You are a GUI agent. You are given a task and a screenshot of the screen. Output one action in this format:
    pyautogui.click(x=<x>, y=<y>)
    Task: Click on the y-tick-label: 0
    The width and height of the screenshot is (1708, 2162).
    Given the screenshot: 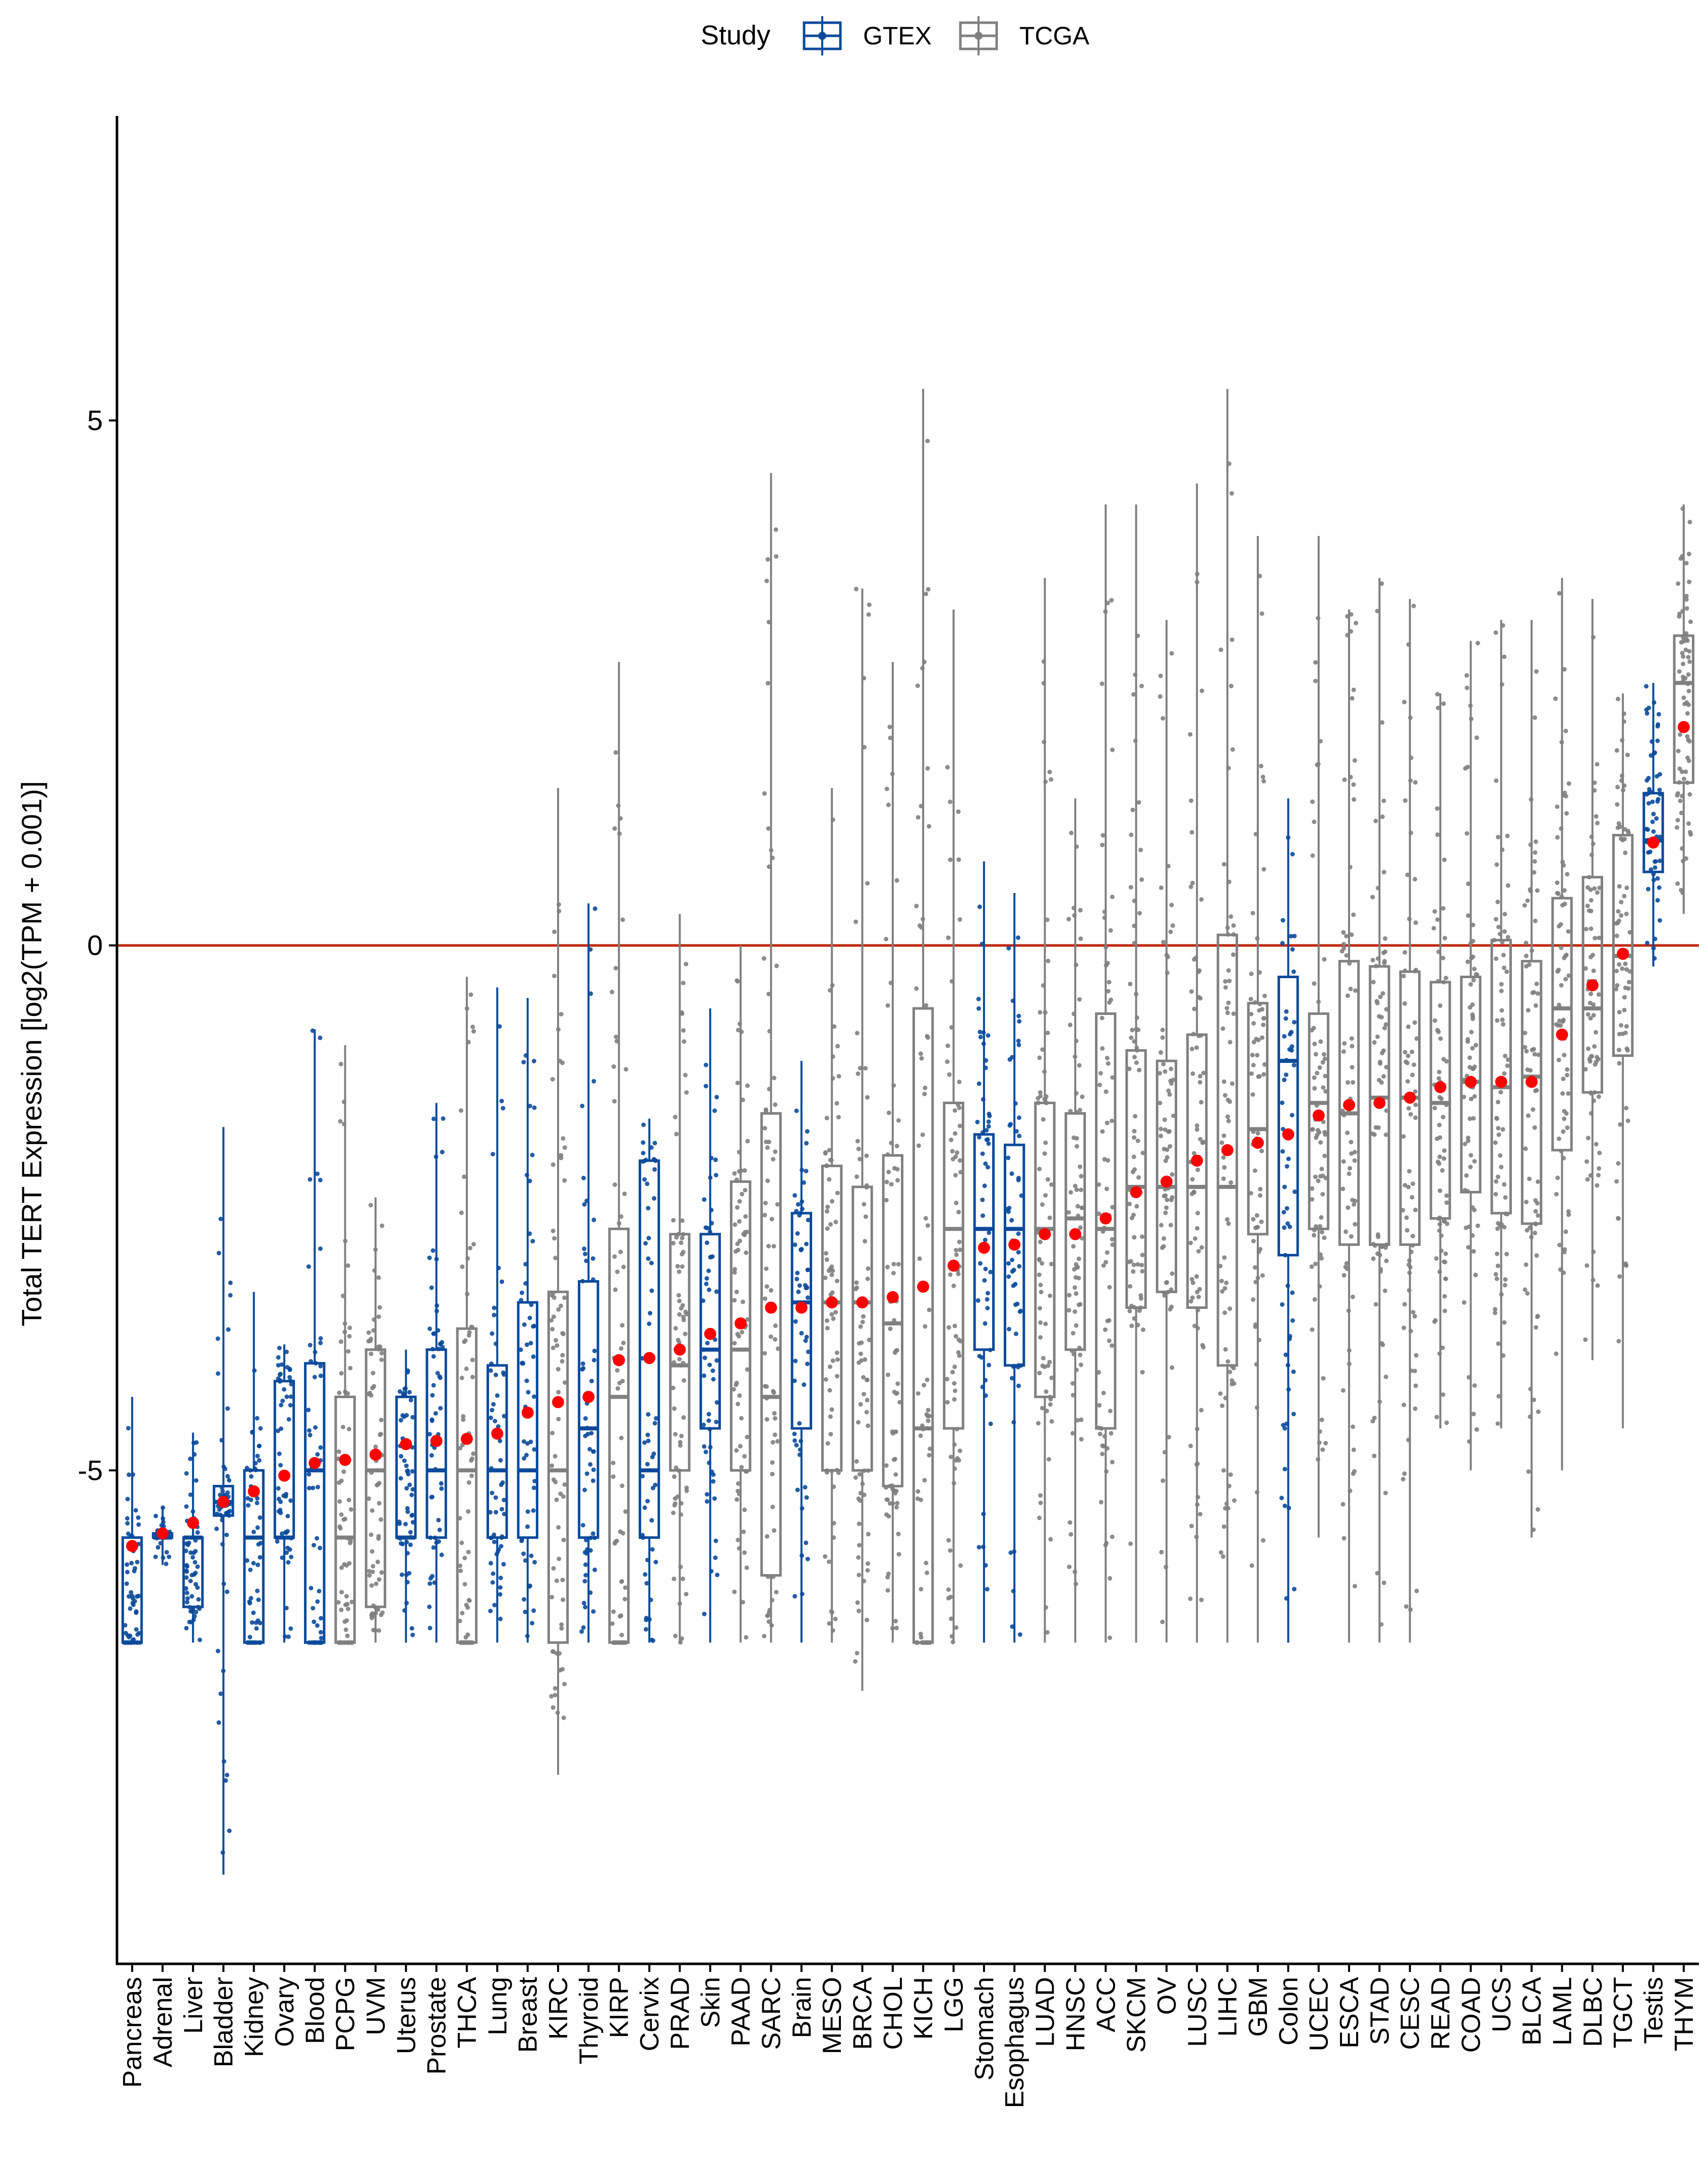 What is the action you would take?
    pyautogui.click(x=95, y=945)
    